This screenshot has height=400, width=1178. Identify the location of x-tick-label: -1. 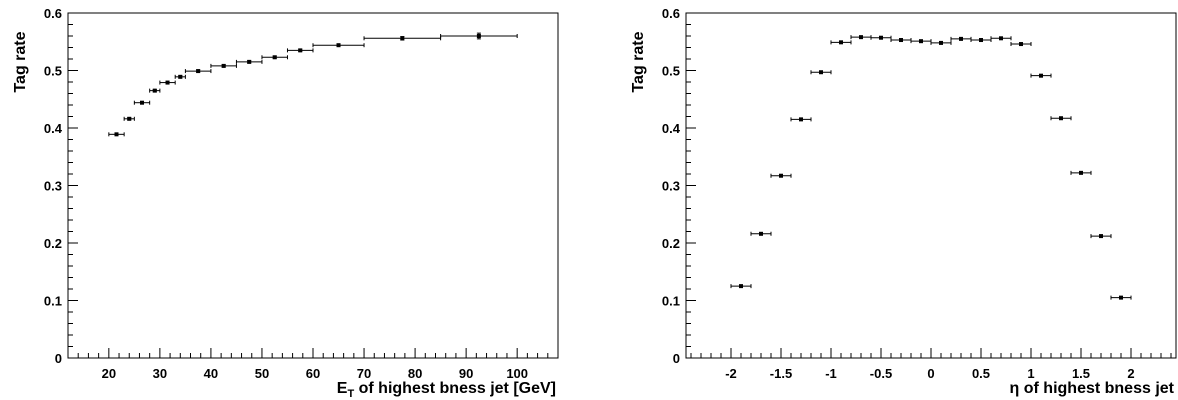
(831, 373).